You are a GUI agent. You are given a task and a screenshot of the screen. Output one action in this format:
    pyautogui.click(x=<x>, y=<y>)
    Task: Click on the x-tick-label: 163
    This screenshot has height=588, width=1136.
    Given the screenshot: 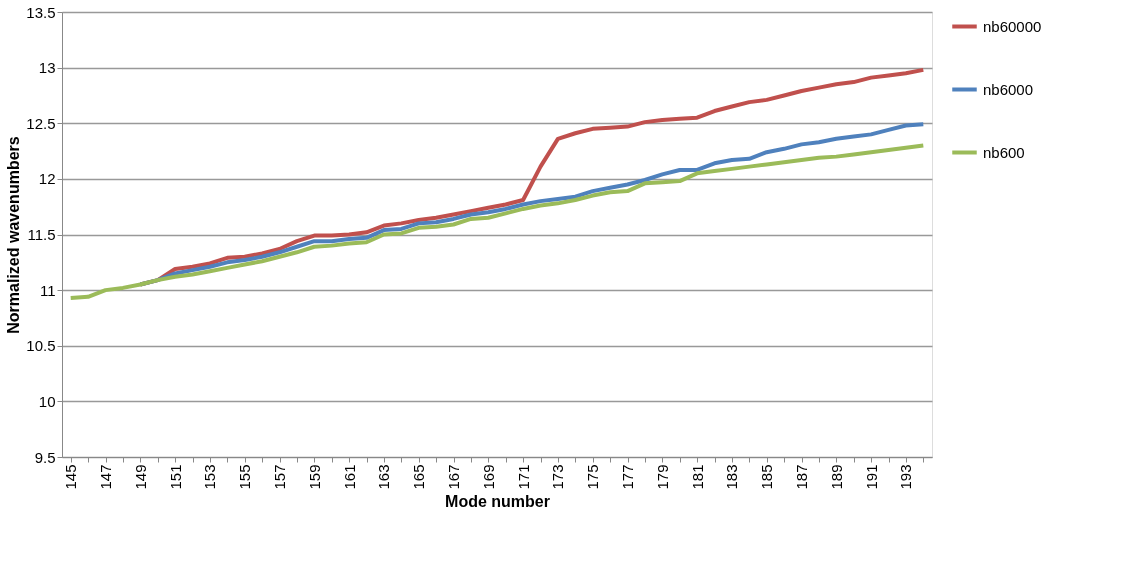 What is the action you would take?
    pyautogui.click(x=384, y=477)
    